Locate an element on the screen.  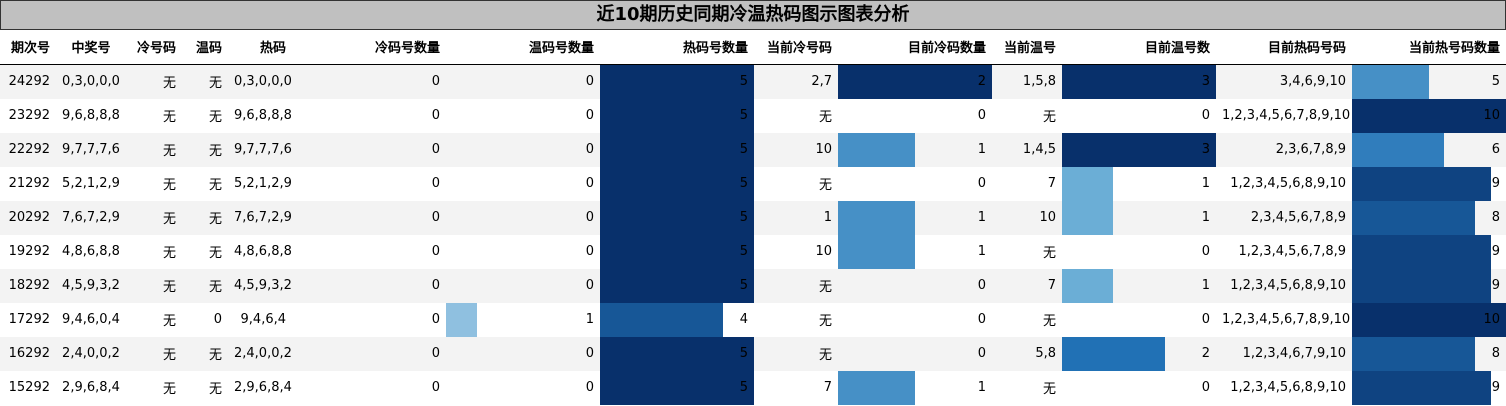
table-cell: 20292 is located at coordinates (28, 217).